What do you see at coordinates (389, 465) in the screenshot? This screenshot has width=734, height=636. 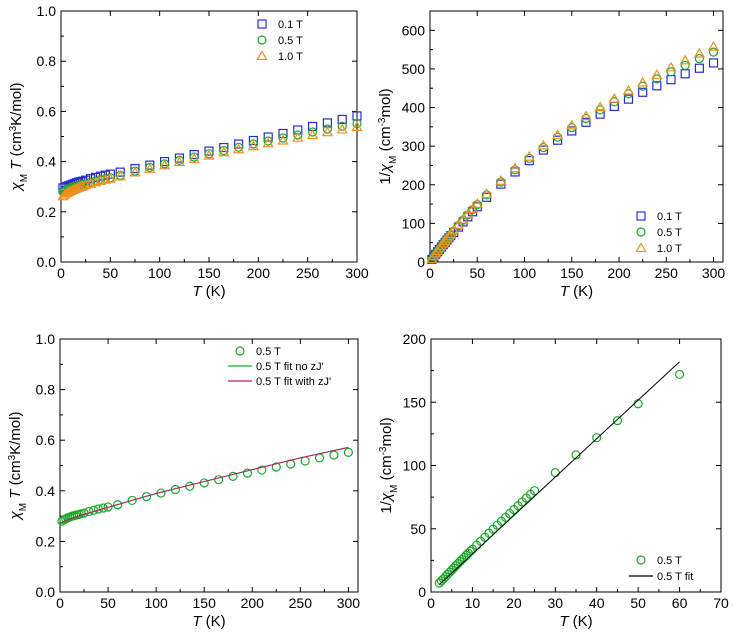 I see `y-axis-label: 1/χM (cm-3mol)` at bounding box center [389, 465].